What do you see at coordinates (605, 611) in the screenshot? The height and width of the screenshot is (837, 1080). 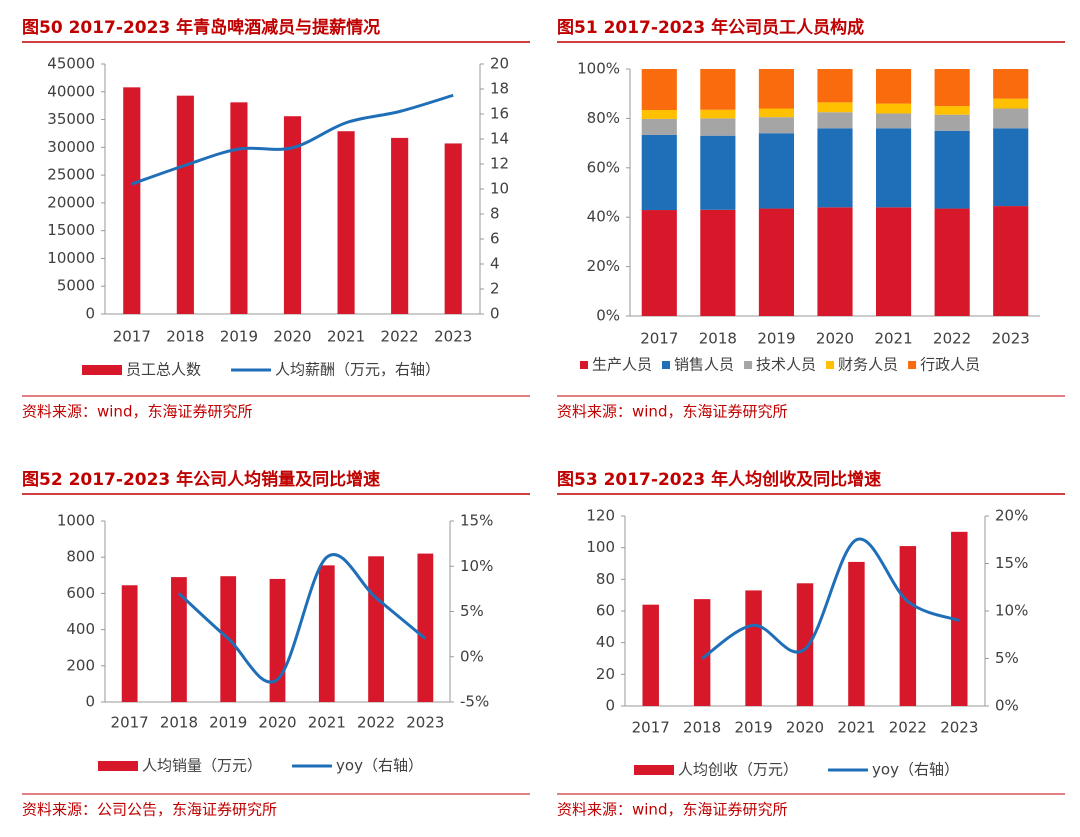 I see `y-tick-label: 60` at bounding box center [605, 611].